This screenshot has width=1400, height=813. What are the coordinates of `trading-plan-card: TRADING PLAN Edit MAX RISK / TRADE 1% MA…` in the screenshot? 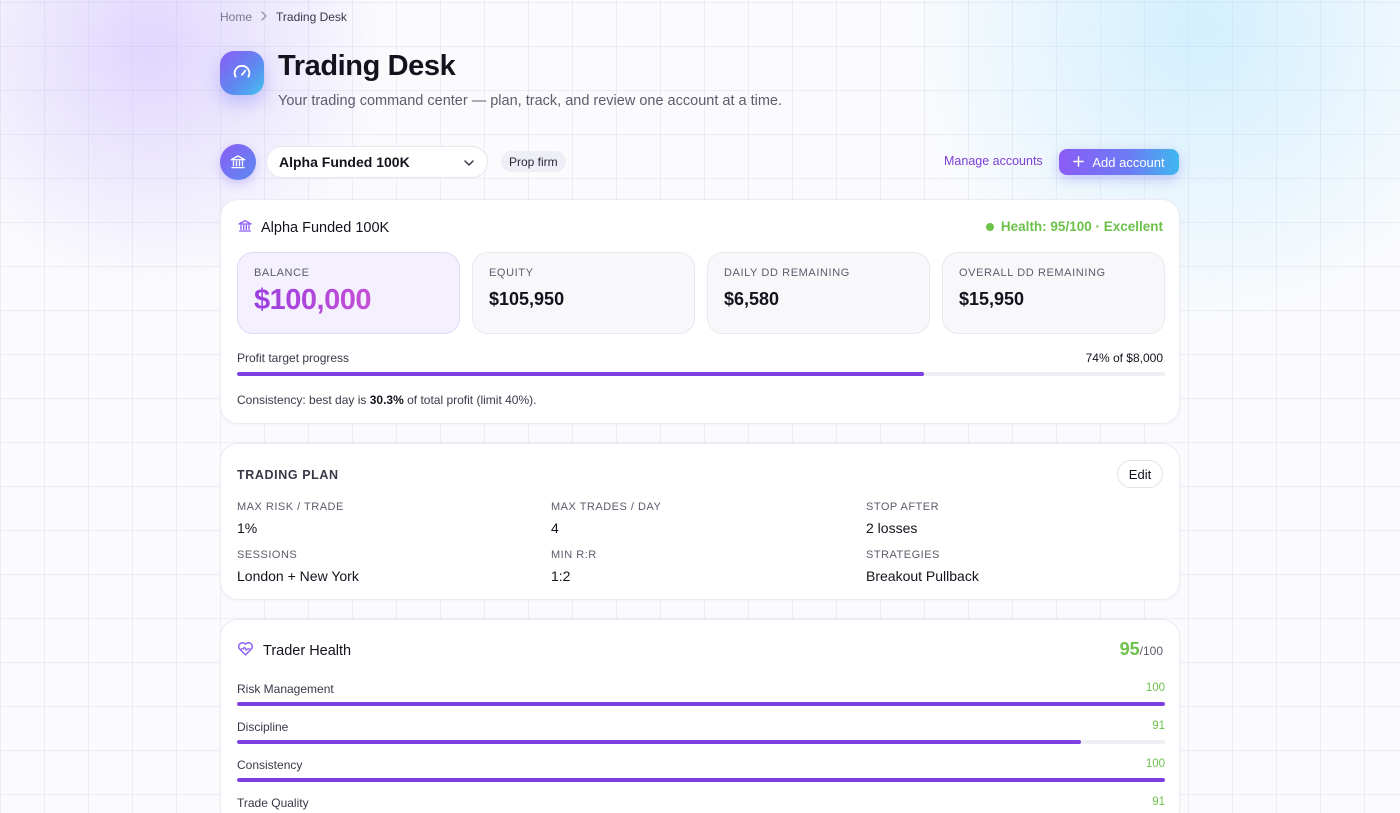 It's located at (700, 521).